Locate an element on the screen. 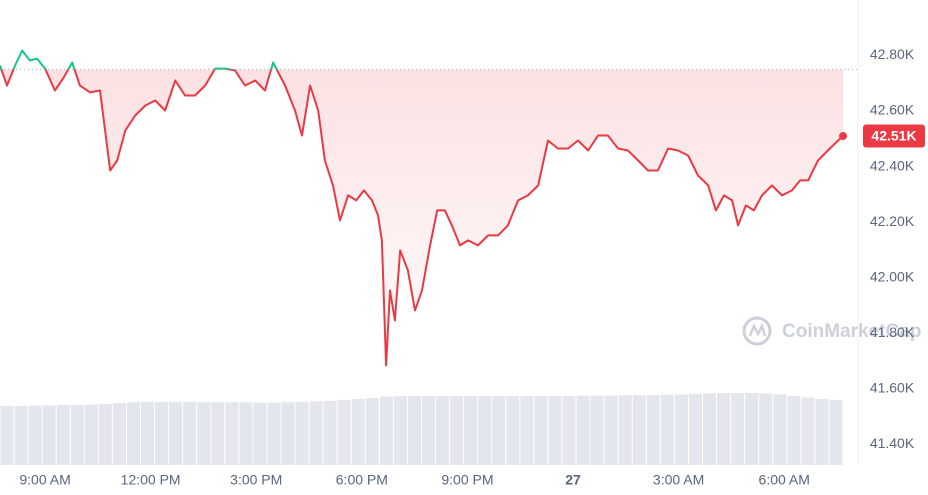 This screenshot has width=928, height=495. y-tick-label: 42.40K is located at coordinates (892, 165).